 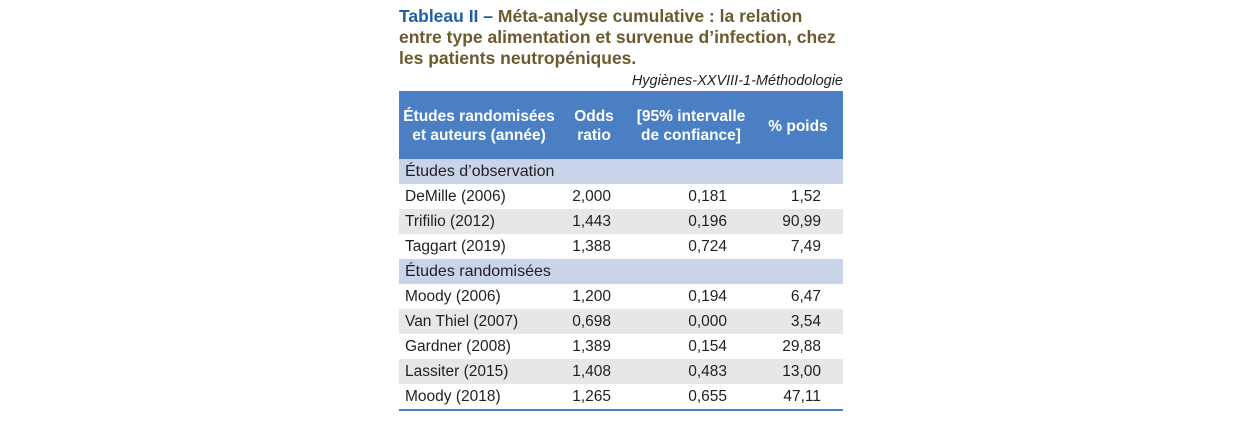 What do you see at coordinates (798, 371) in the screenshot?
I see `cell-weight: 13,00` at bounding box center [798, 371].